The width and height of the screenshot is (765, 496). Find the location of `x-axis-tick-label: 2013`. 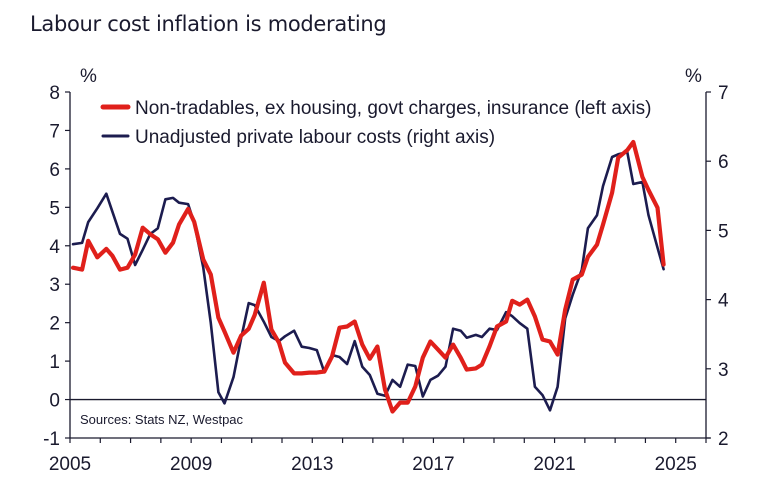

x-axis-tick-label: 2013 is located at coordinates (312, 464).